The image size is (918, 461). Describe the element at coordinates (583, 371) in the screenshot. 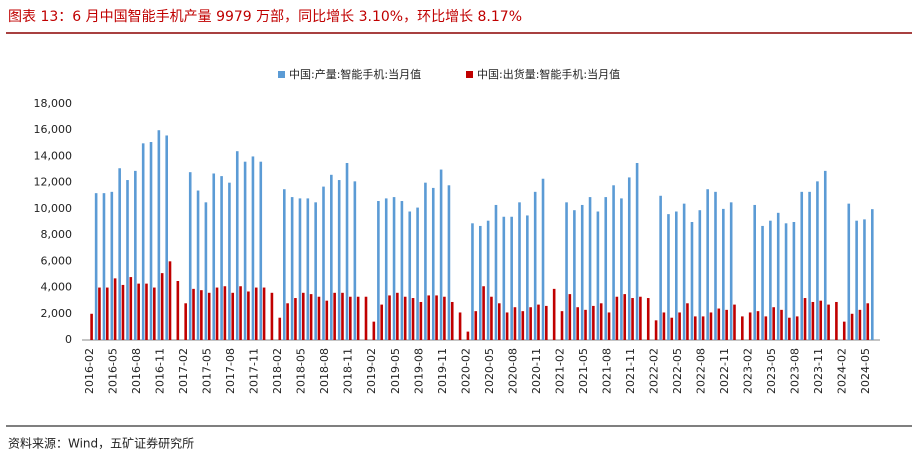

I see `x-tick-label: 2021-05` at that location.